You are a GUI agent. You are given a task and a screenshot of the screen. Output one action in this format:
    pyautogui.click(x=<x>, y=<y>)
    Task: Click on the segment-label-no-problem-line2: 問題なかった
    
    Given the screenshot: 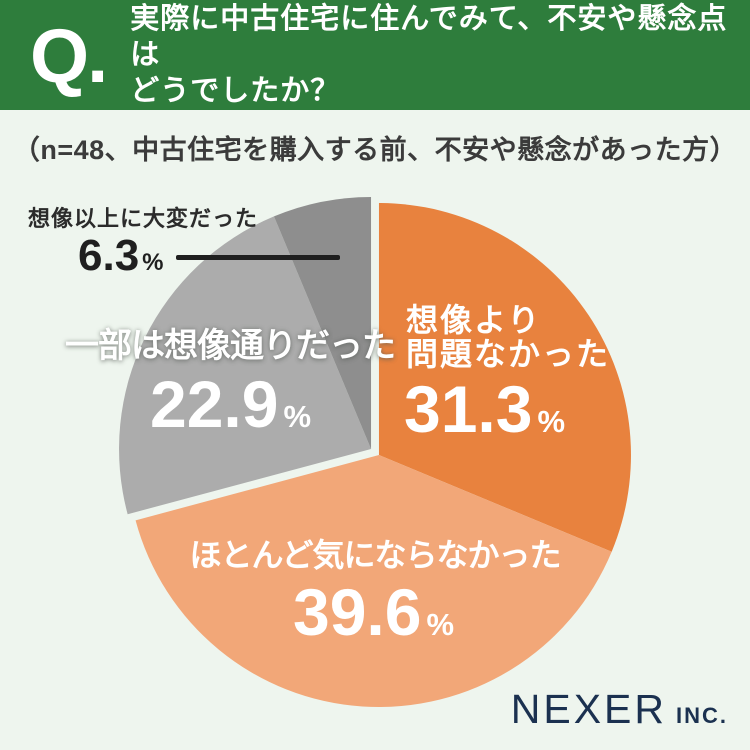 What is the action you would take?
    pyautogui.click(x=508, y=354)
    